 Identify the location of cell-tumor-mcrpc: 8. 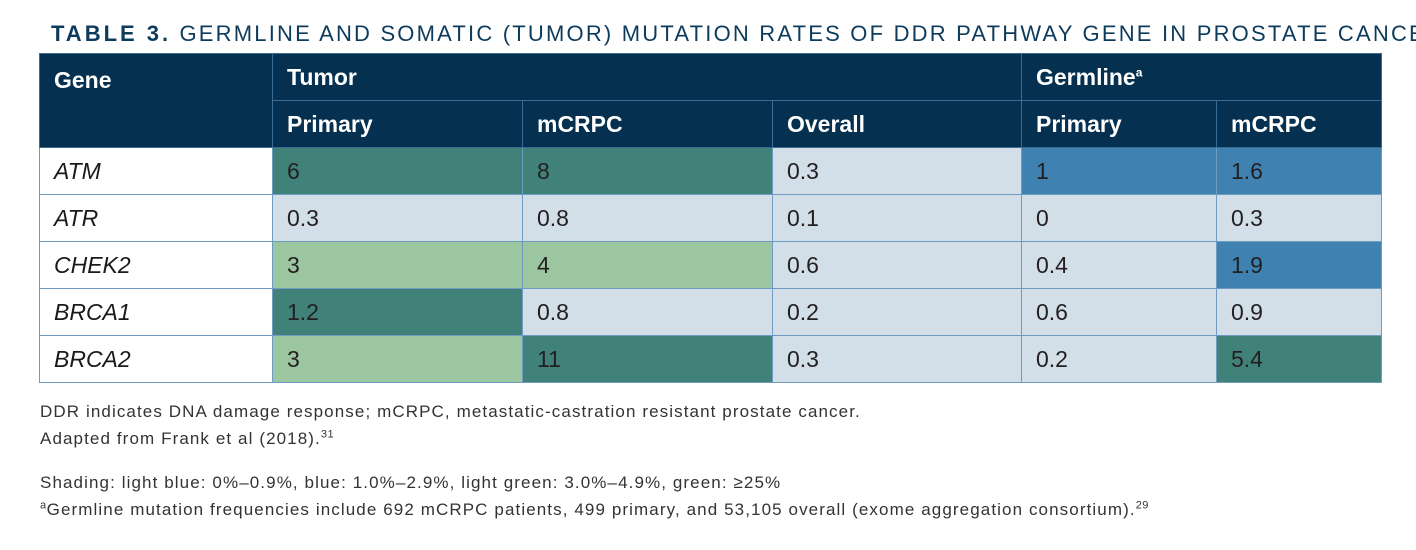
(647, 171).